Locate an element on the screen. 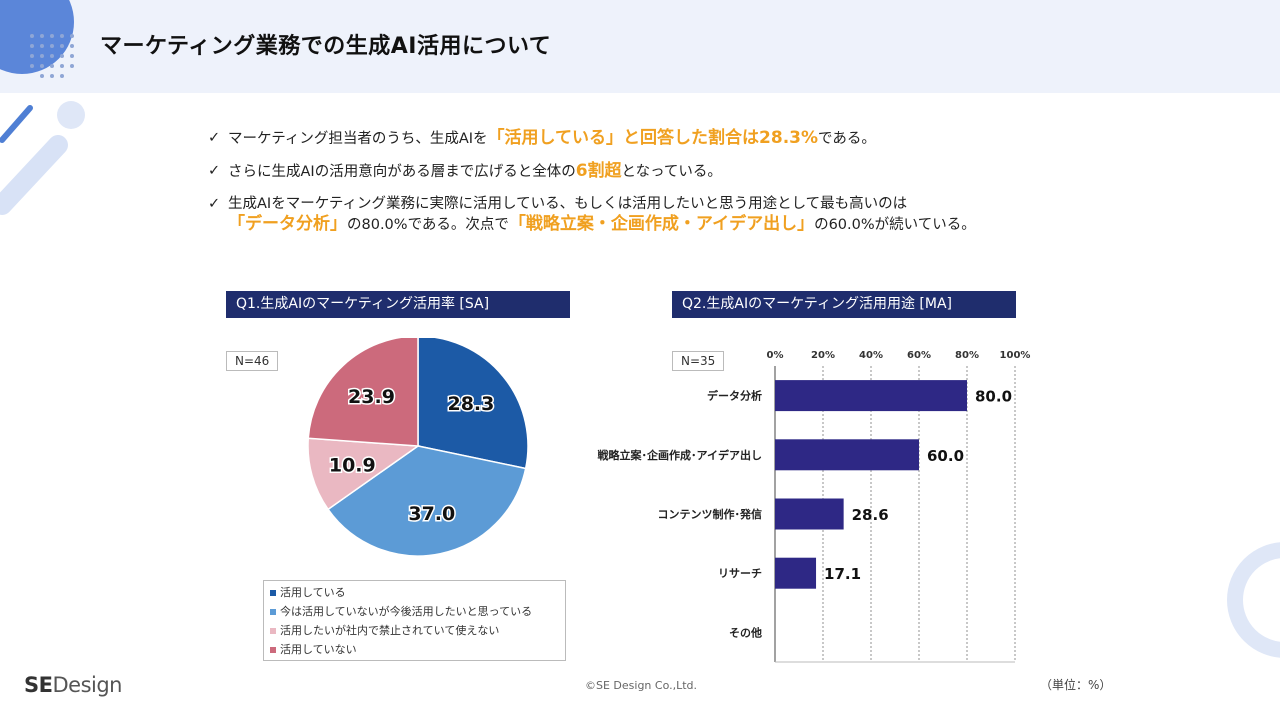 The image size is (1280, 720). bullet-highlight: 「データ分析」 is located at coordinates (287, 224).